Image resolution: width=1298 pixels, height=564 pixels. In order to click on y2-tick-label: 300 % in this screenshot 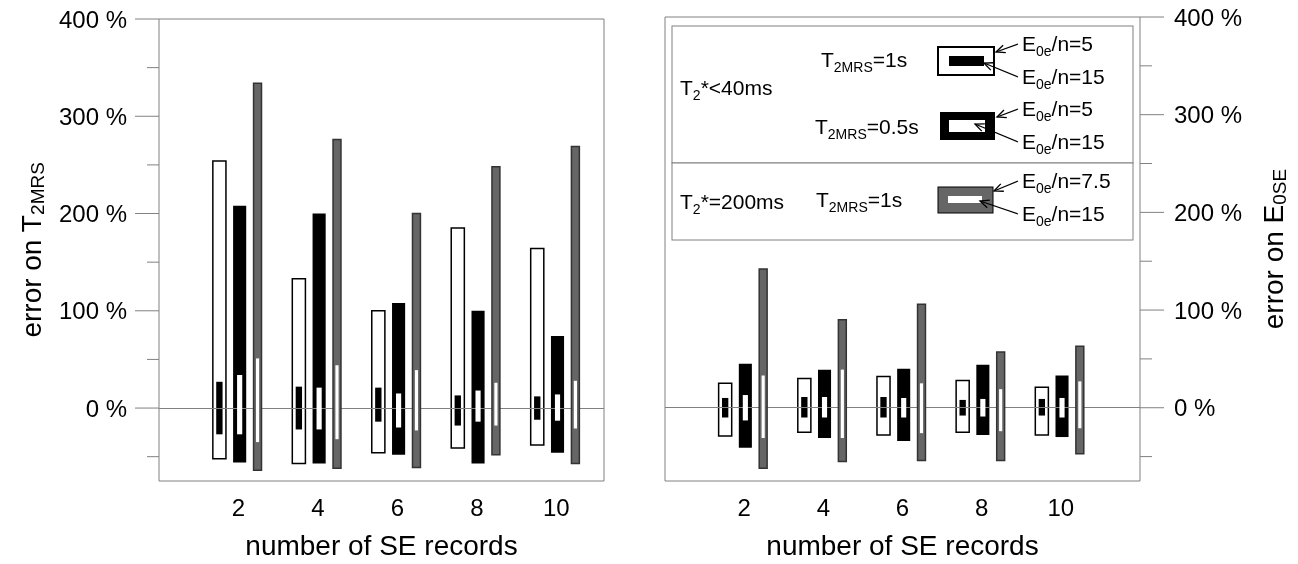, I will do `click(1208, 115)`.